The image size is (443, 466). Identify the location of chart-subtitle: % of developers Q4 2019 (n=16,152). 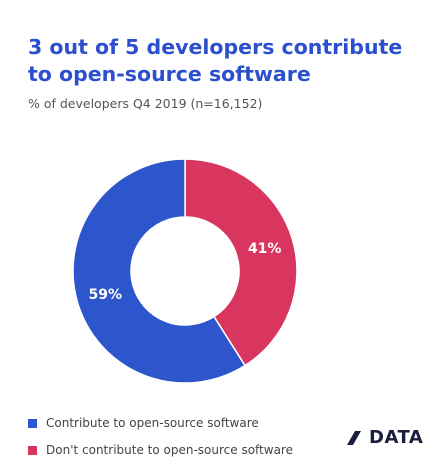
(145, 103).